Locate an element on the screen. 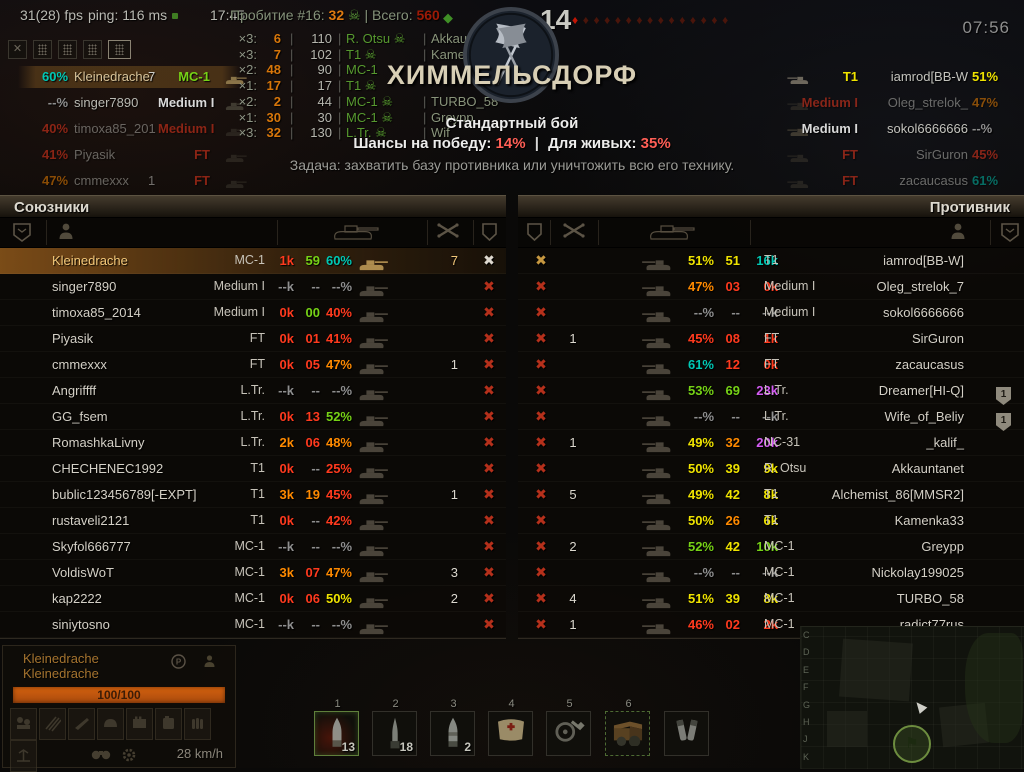 Image resolution: width=1024 pixels, height=772 pixels. ally-row: timoxa85_2014 Medium I 0k 00 40% ✖ is located at coordinates (253, 313).